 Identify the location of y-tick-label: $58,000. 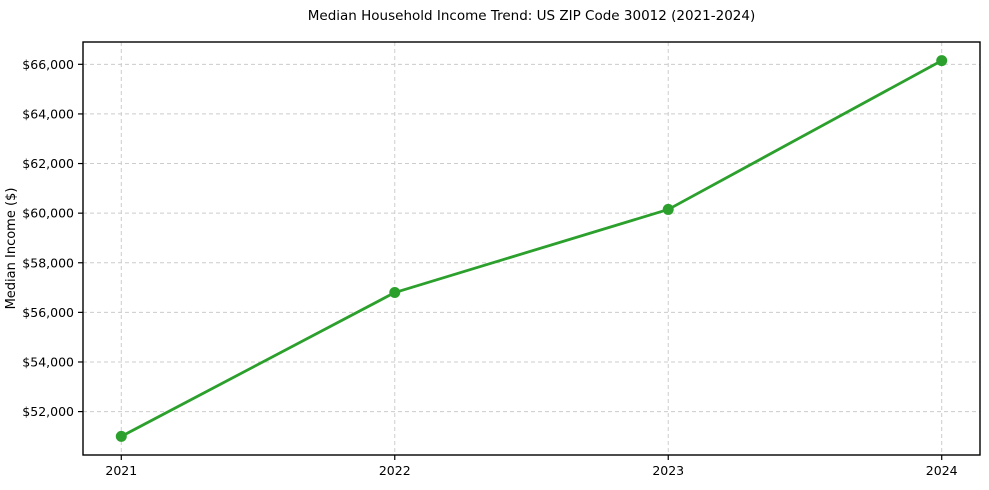
(48, 262).